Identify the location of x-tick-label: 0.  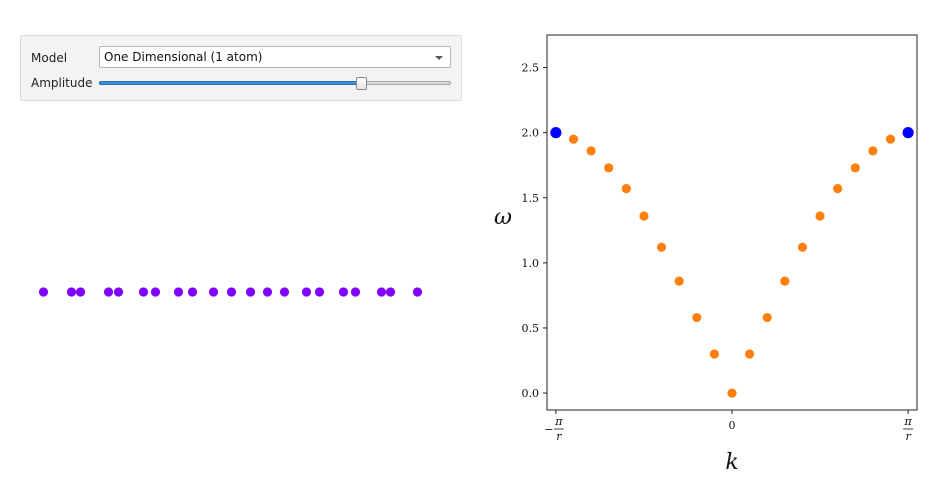
(732, 425).